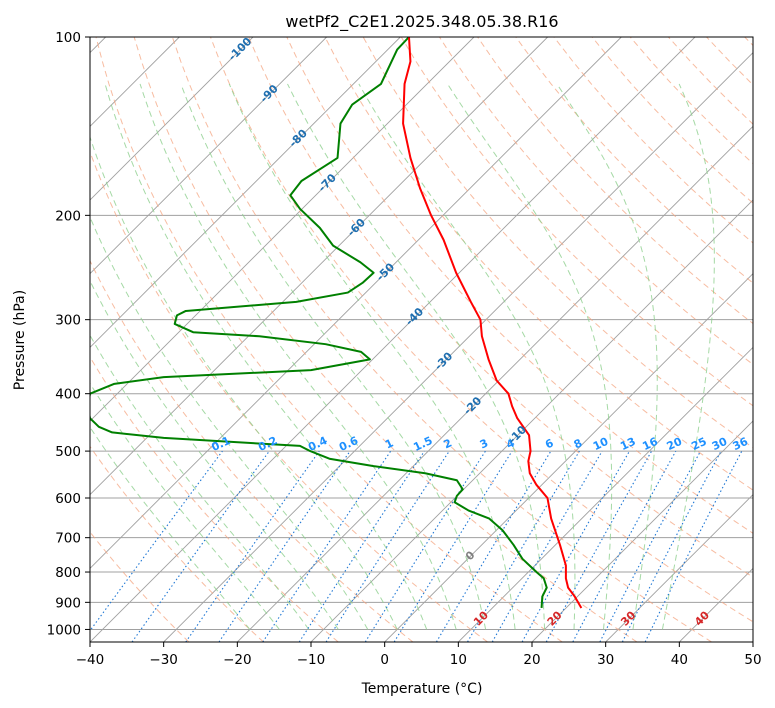 The height and width of the screenshot is (708, 775). I want to click on isotherm-label: -70, so click(327, 182).